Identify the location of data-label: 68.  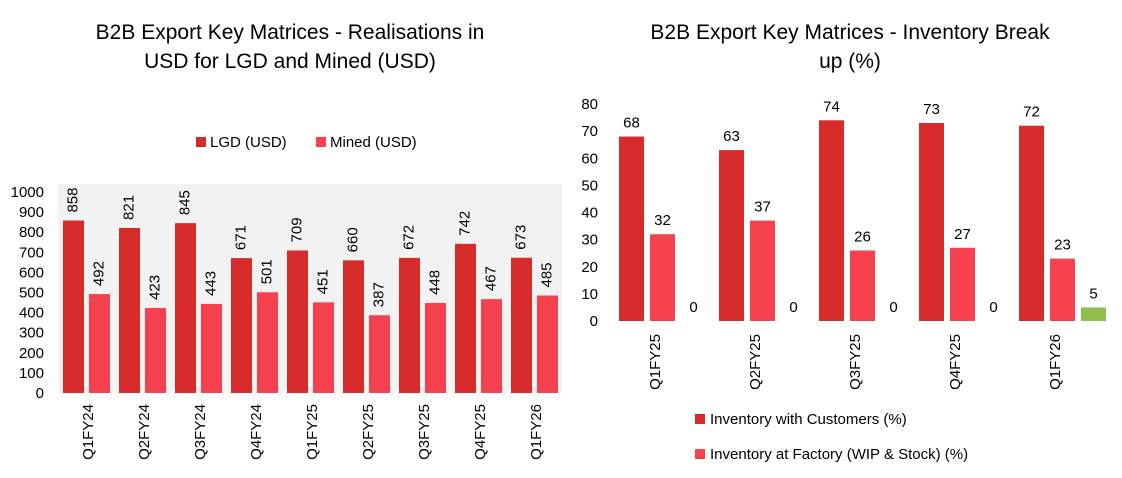
(631, 123).